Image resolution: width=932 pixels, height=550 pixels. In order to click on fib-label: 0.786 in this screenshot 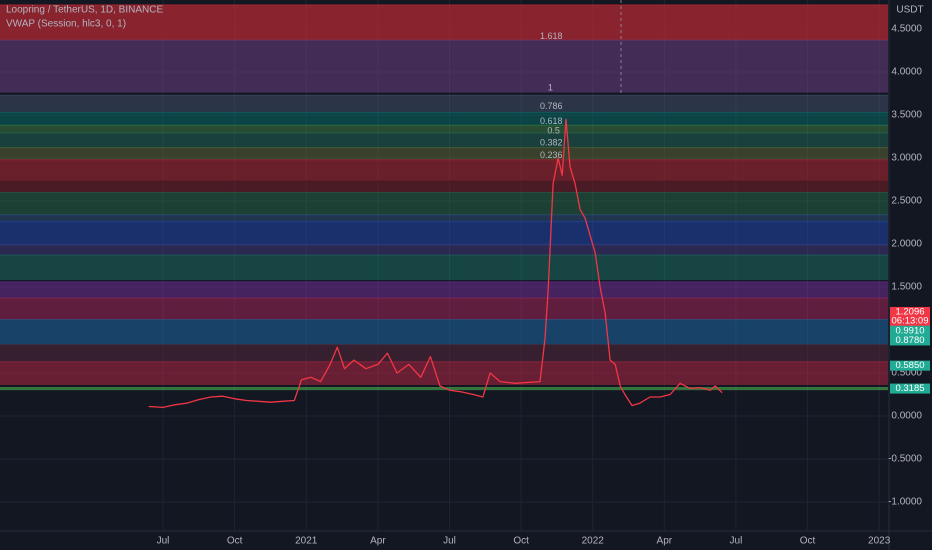, I will do `click(551, 106)`.